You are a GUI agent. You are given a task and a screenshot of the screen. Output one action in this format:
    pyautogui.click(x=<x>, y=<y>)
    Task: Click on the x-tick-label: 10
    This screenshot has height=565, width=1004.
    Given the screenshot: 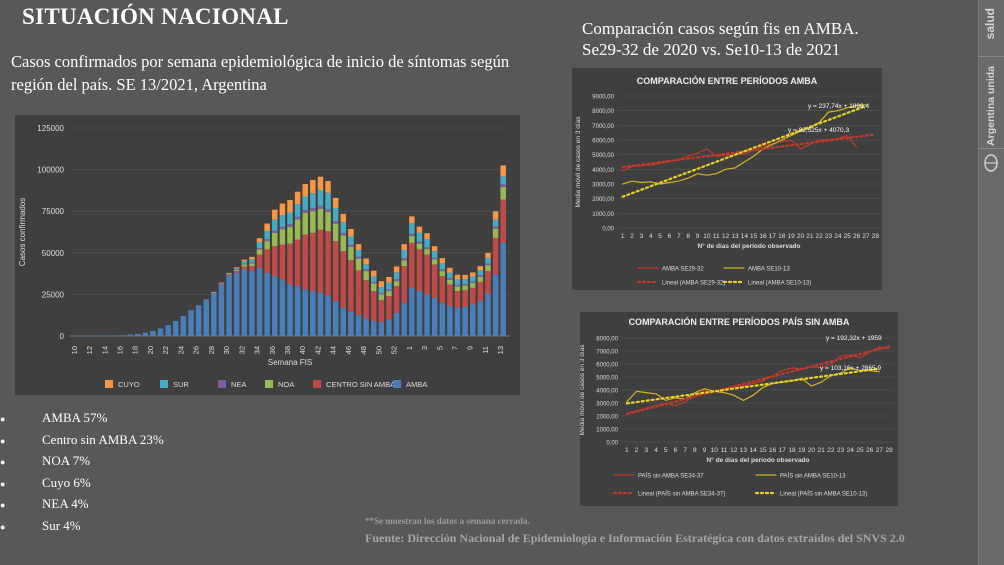 What is the action you would take?
    pyautogui.click(x=707, y=236)
    